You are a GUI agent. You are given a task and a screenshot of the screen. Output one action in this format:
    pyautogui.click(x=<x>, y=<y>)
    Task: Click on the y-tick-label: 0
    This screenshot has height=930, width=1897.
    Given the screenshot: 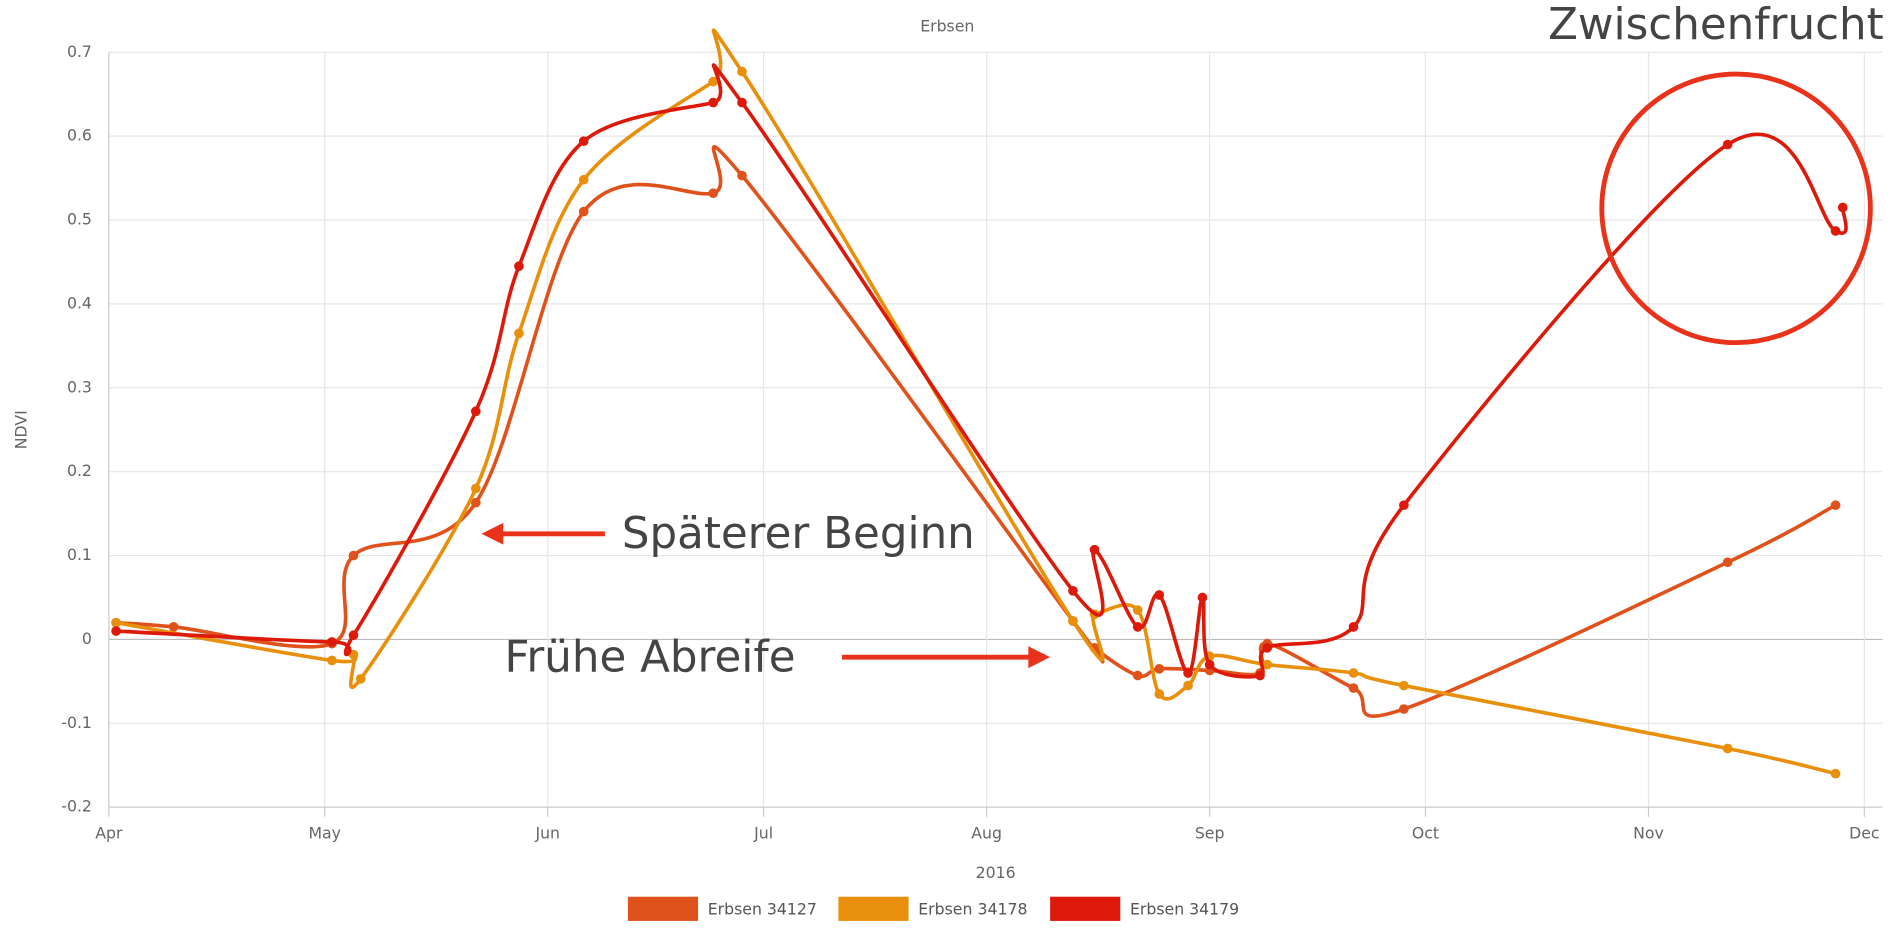 What is the action you would take?
    pyautogui.click(x=87, y=638)
    